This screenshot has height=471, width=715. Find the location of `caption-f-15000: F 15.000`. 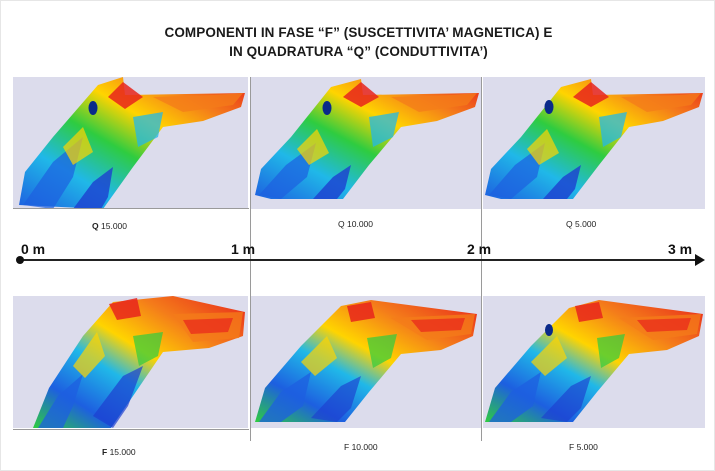

caption-f-15000: F 15.000 is located at coordinates (119, 452).